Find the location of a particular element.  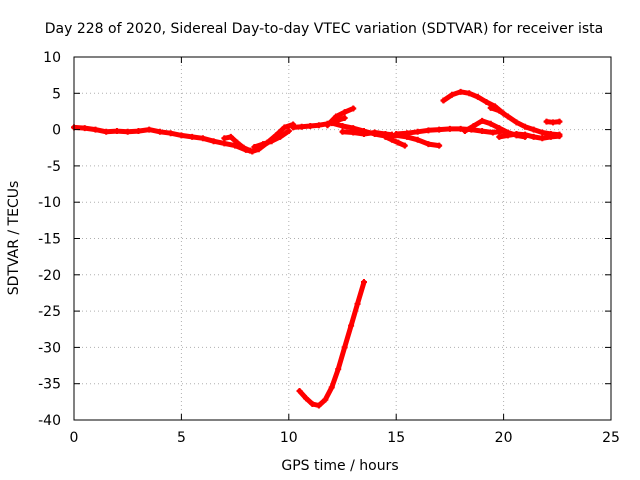

x-tick-label: 15 is located at coordinates (396, 438).